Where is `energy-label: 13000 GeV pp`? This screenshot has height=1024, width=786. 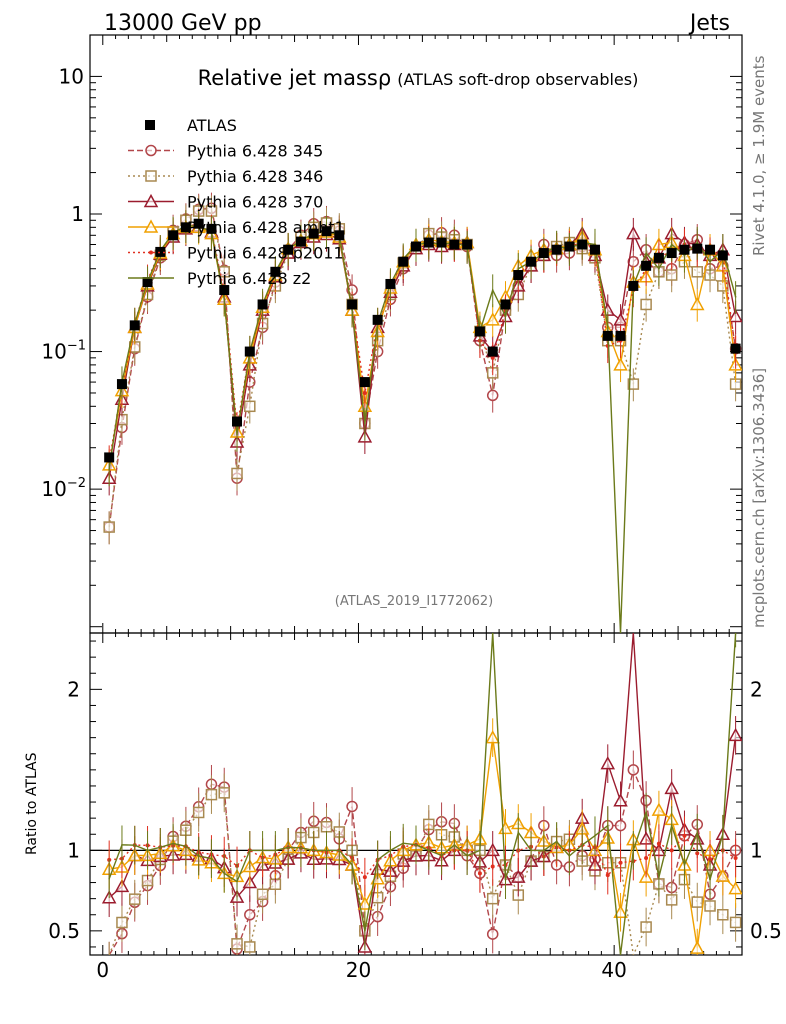
energy-label: 13000 GeV pp is located at coordinates (183, 23).